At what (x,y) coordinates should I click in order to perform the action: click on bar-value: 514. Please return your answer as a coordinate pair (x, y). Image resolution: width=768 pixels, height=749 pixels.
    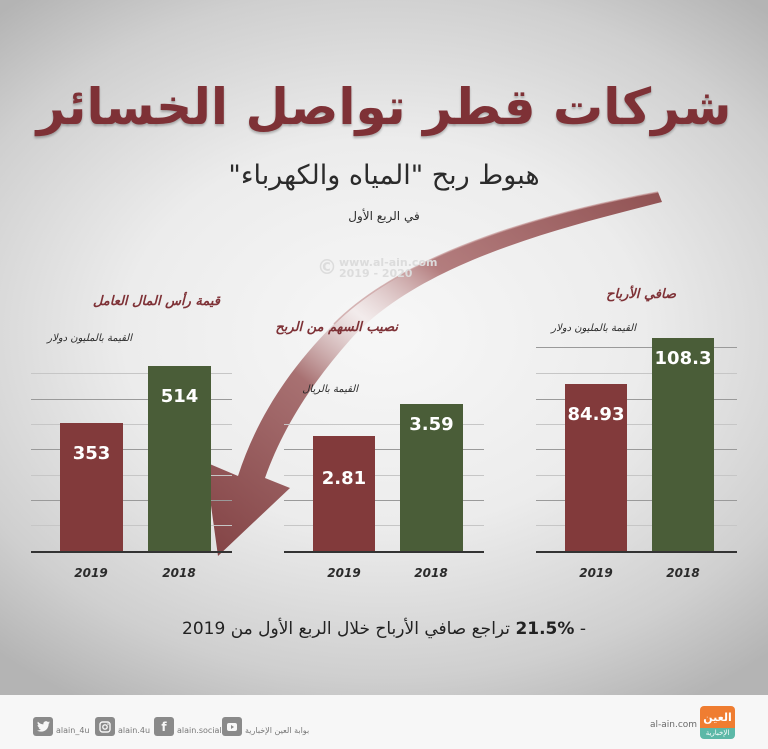
    Looking at the image, I should click on (179, 396).